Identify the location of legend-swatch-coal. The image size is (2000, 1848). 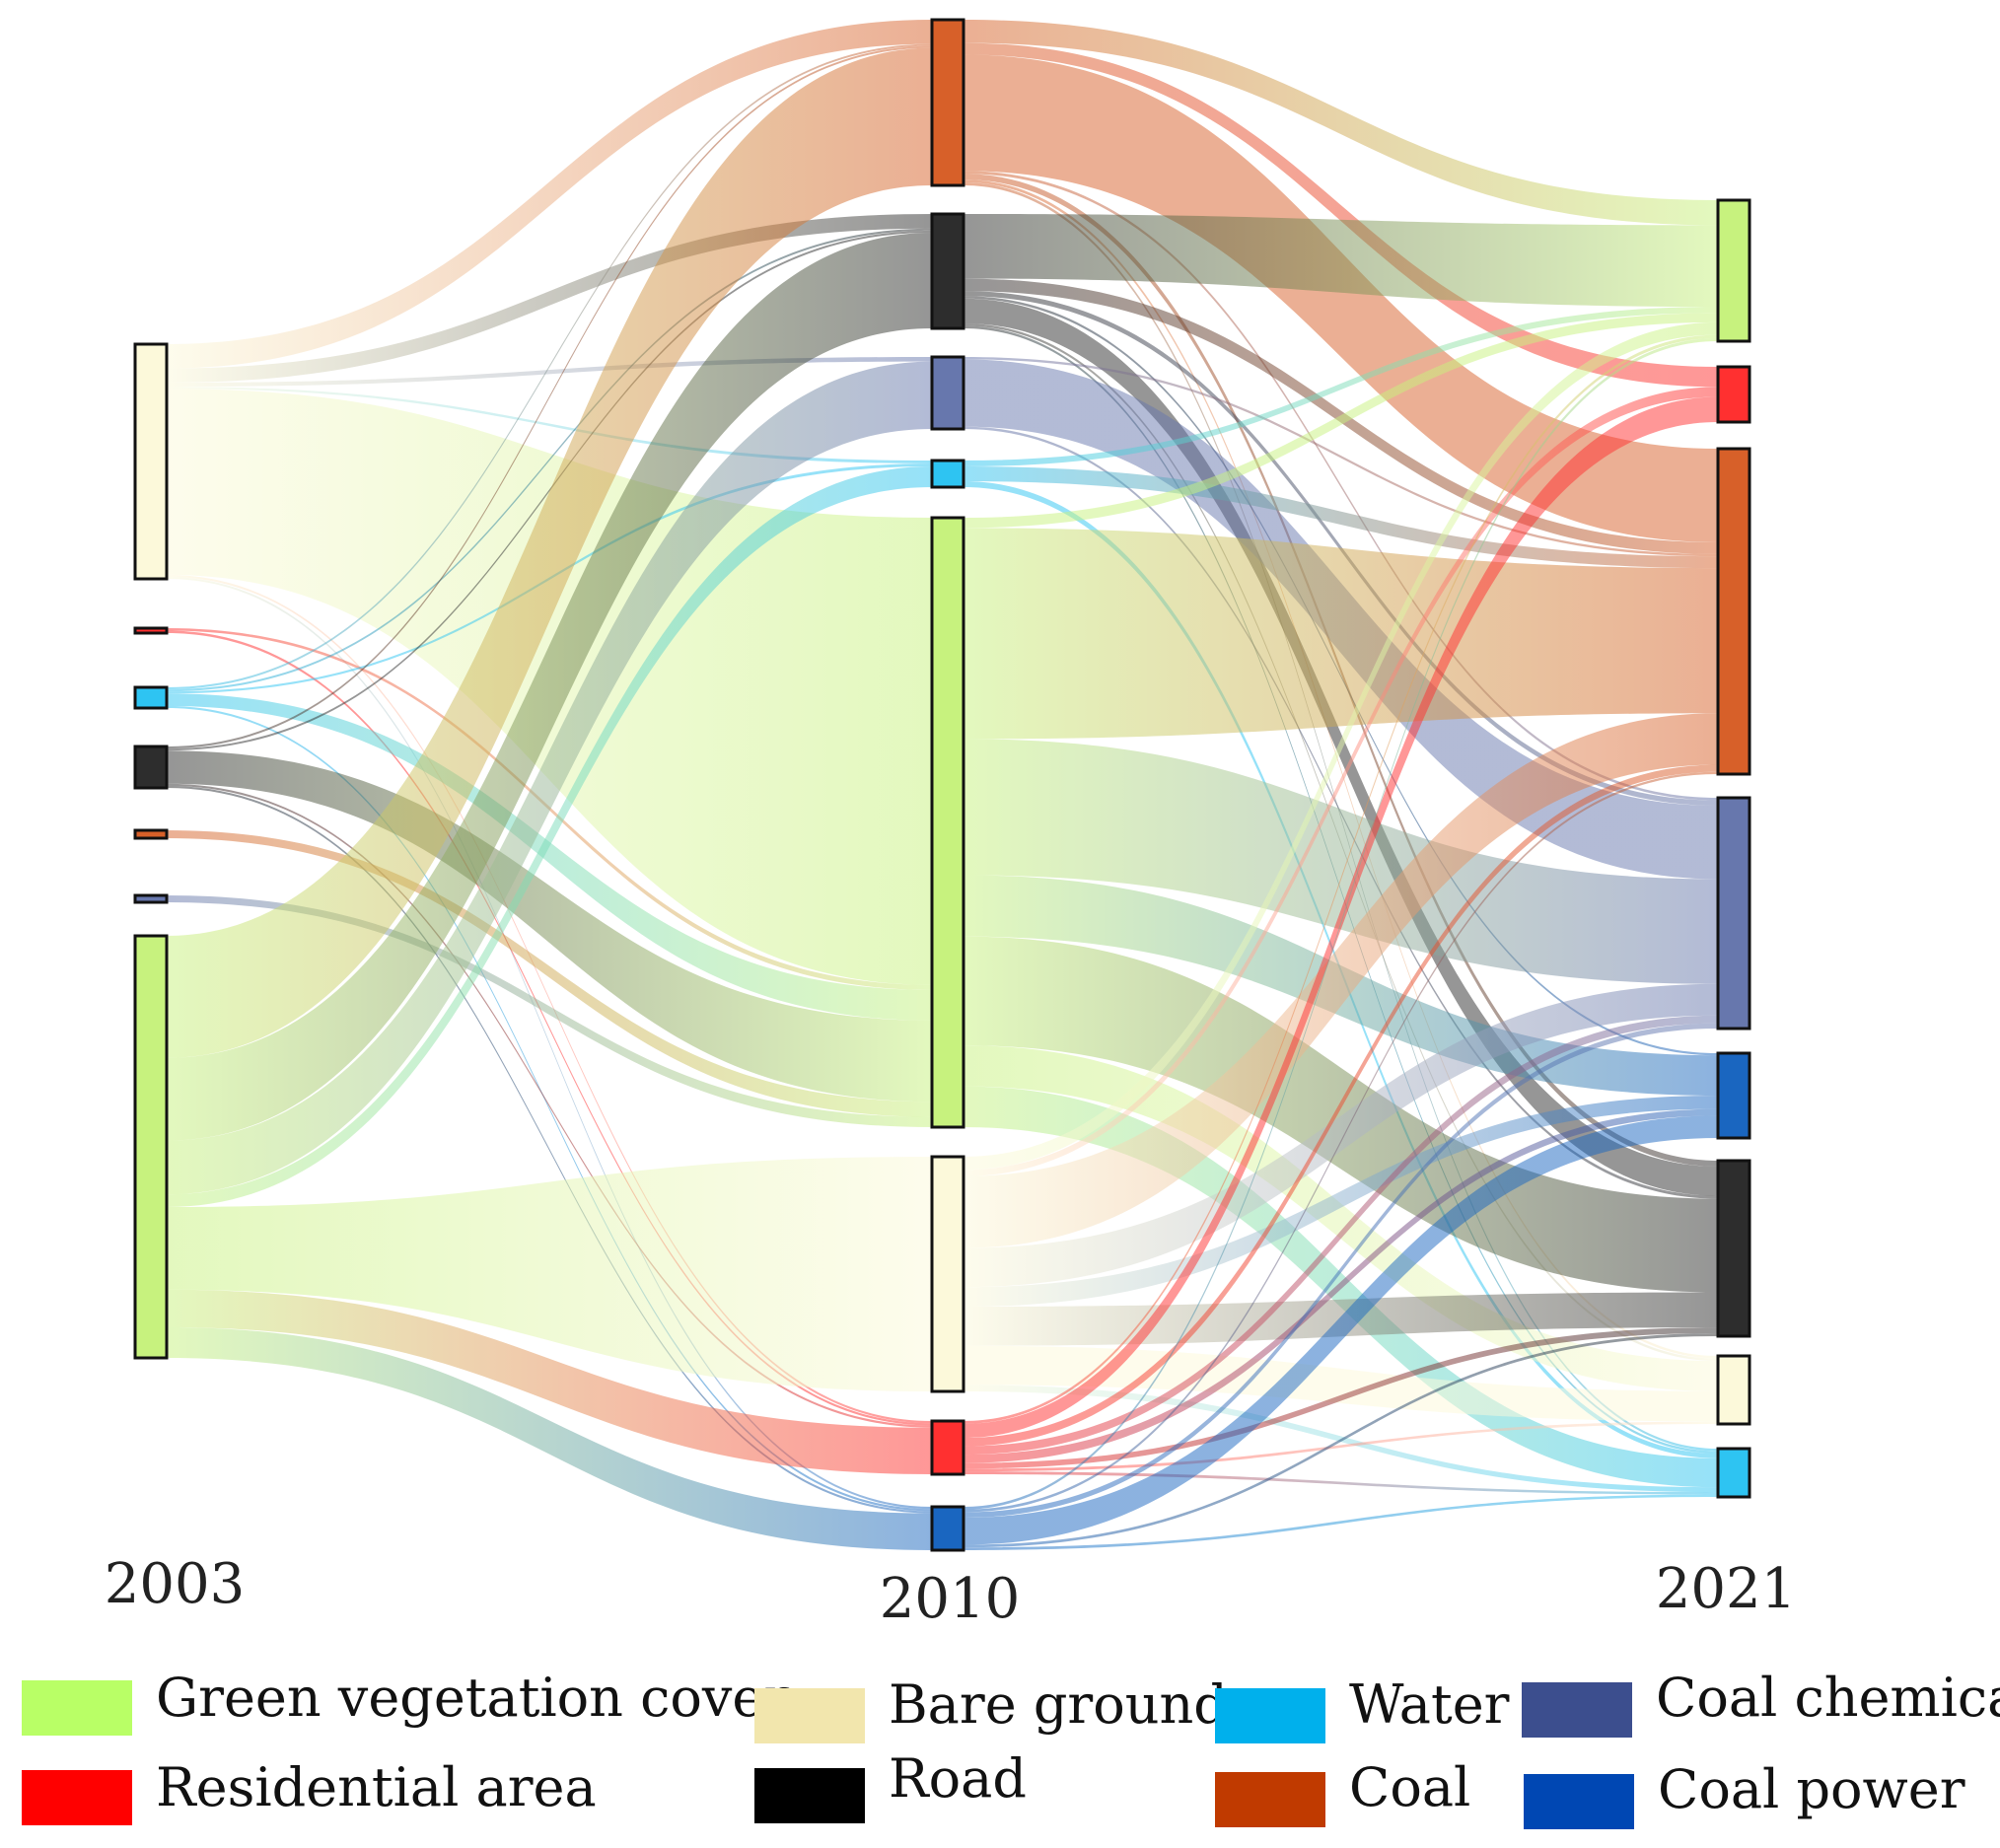
(1270, 1799).